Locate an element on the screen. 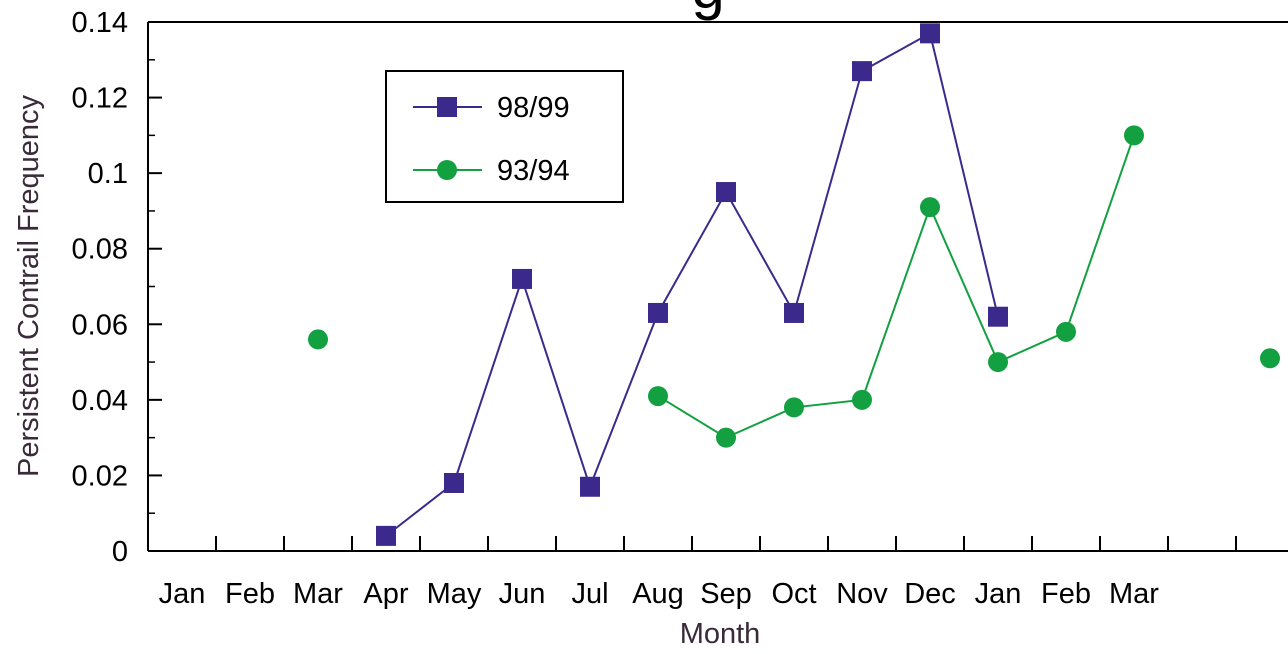 The height and width of the screenshot is (654, 1288). y-tick-label: 0.06 is located at coordinates (100, 325).